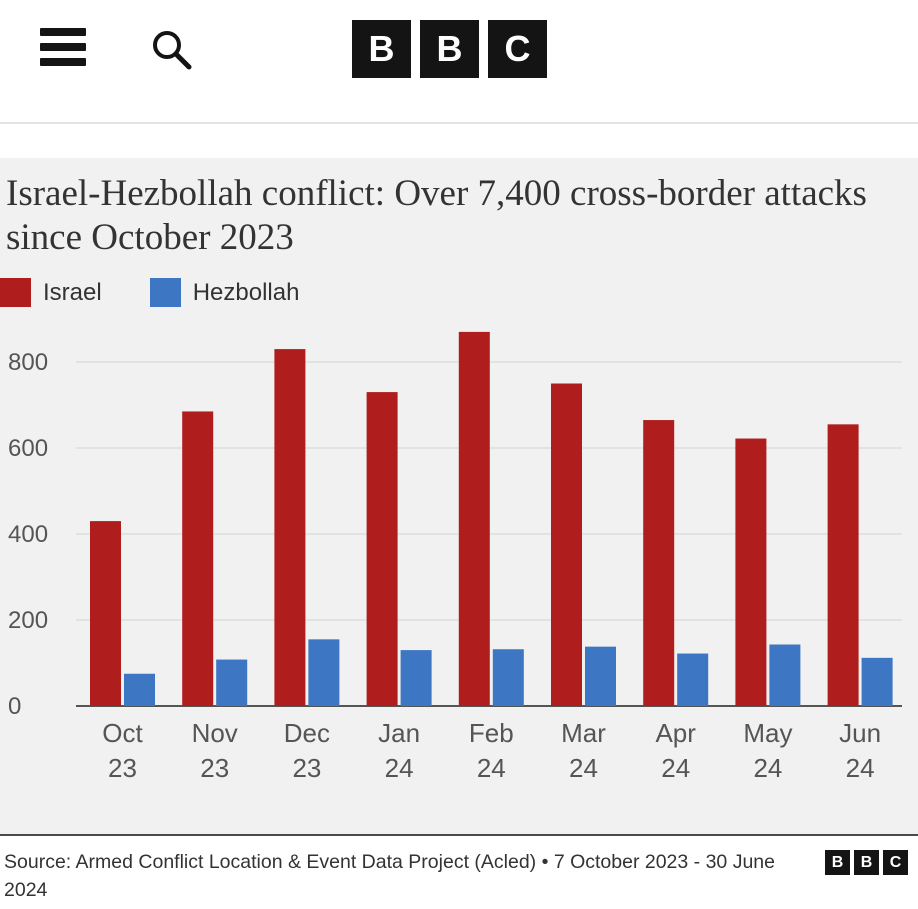  Describe the element at coordinates (172, 50) in the screenshot. I see `search-icon` at that location.